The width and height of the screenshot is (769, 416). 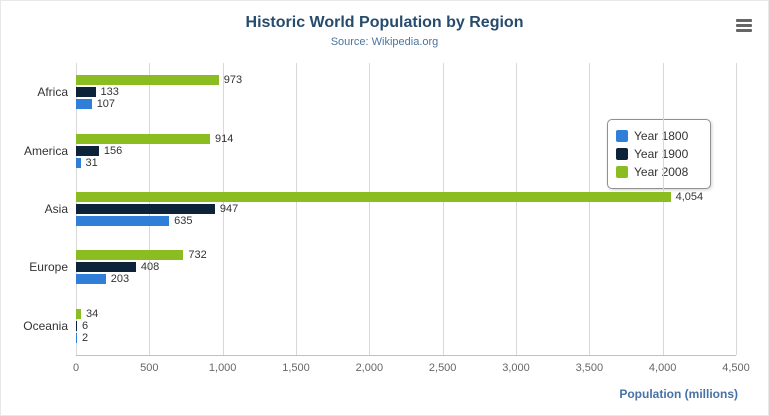 I want to click on bar-value-label: 156, so click(x=113, y=150).